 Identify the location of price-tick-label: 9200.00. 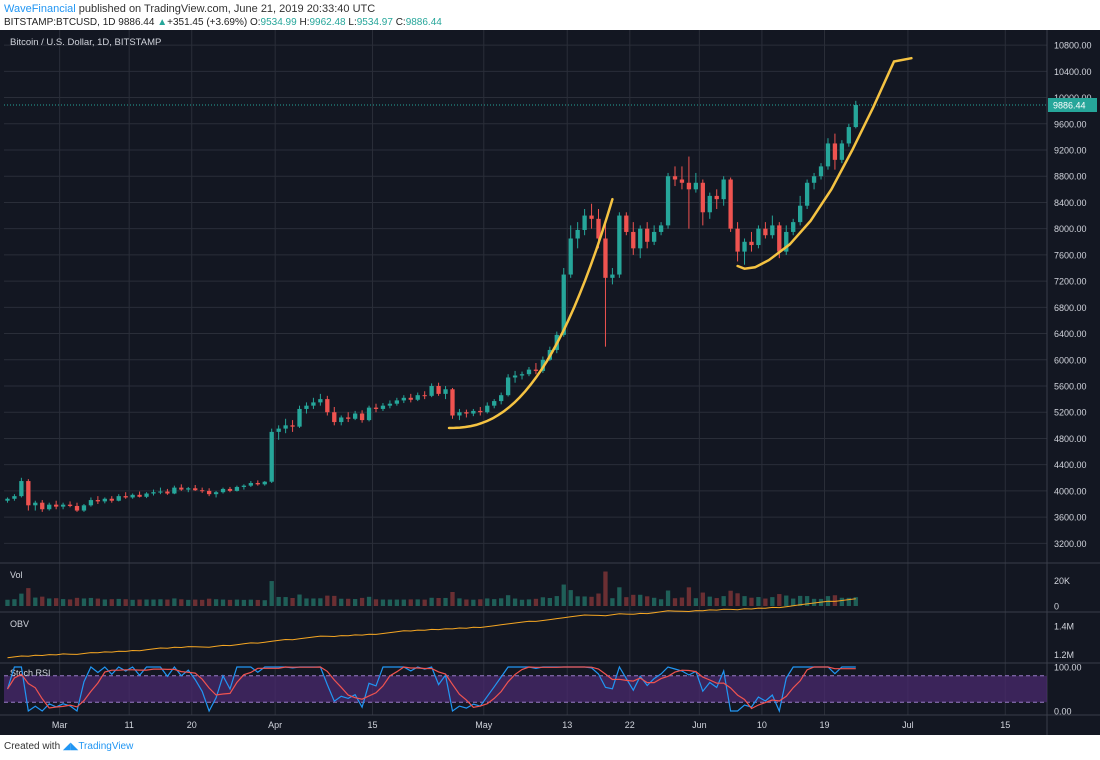
(1070, 151).